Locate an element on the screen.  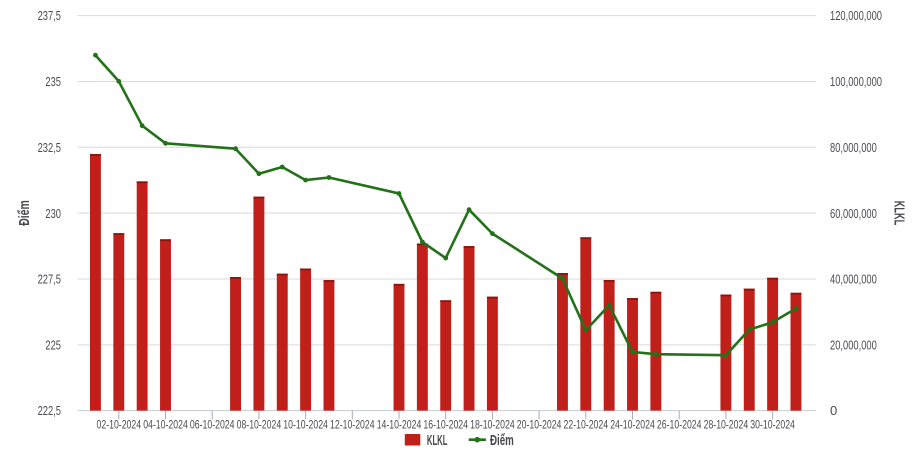
svg-text: 60,000,000 is located at coordinates (853, 213).